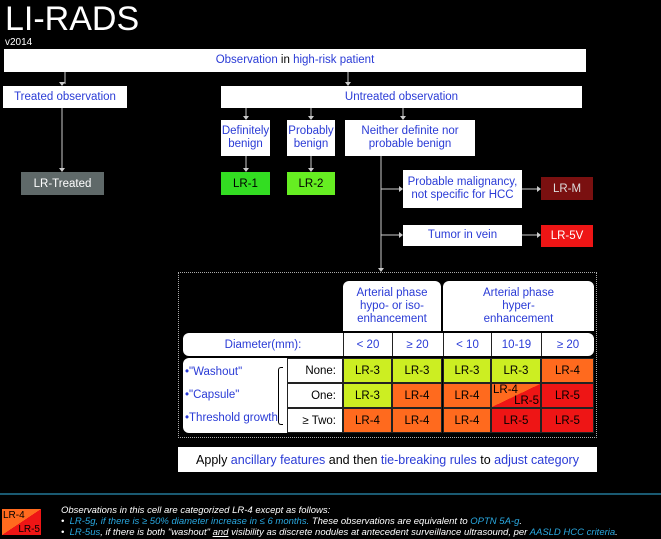 This screenshot has width=661, height=539. I want to click on diameter-2: < 10, so click(467, 344).